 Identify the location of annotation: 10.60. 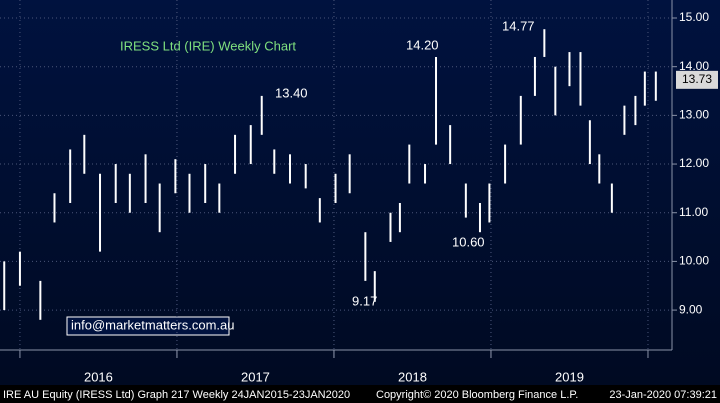
(468, 241).